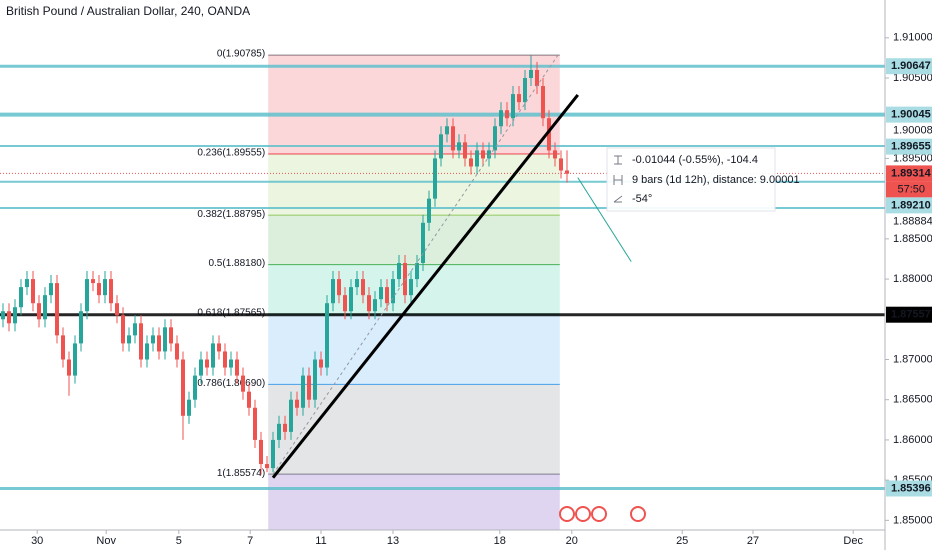  What do you see at coordinates (572, 541) in the screenshot?
I see `x-tick-label: 20` at bounding box center [572, 541].